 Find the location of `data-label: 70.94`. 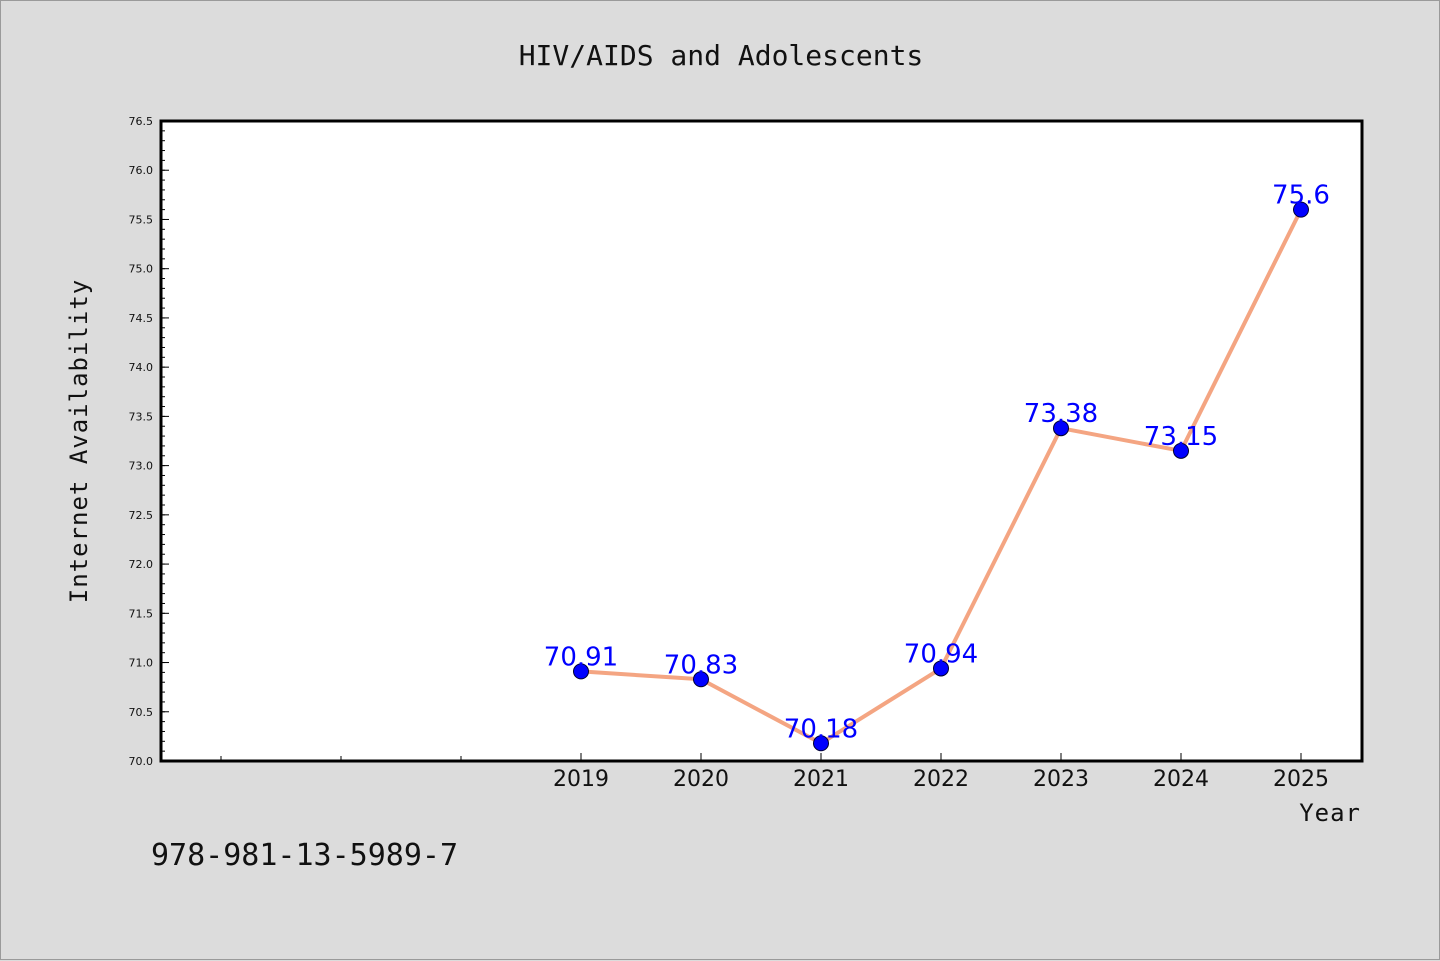

data-label: 70.94 is located at coordinates (941, 654).